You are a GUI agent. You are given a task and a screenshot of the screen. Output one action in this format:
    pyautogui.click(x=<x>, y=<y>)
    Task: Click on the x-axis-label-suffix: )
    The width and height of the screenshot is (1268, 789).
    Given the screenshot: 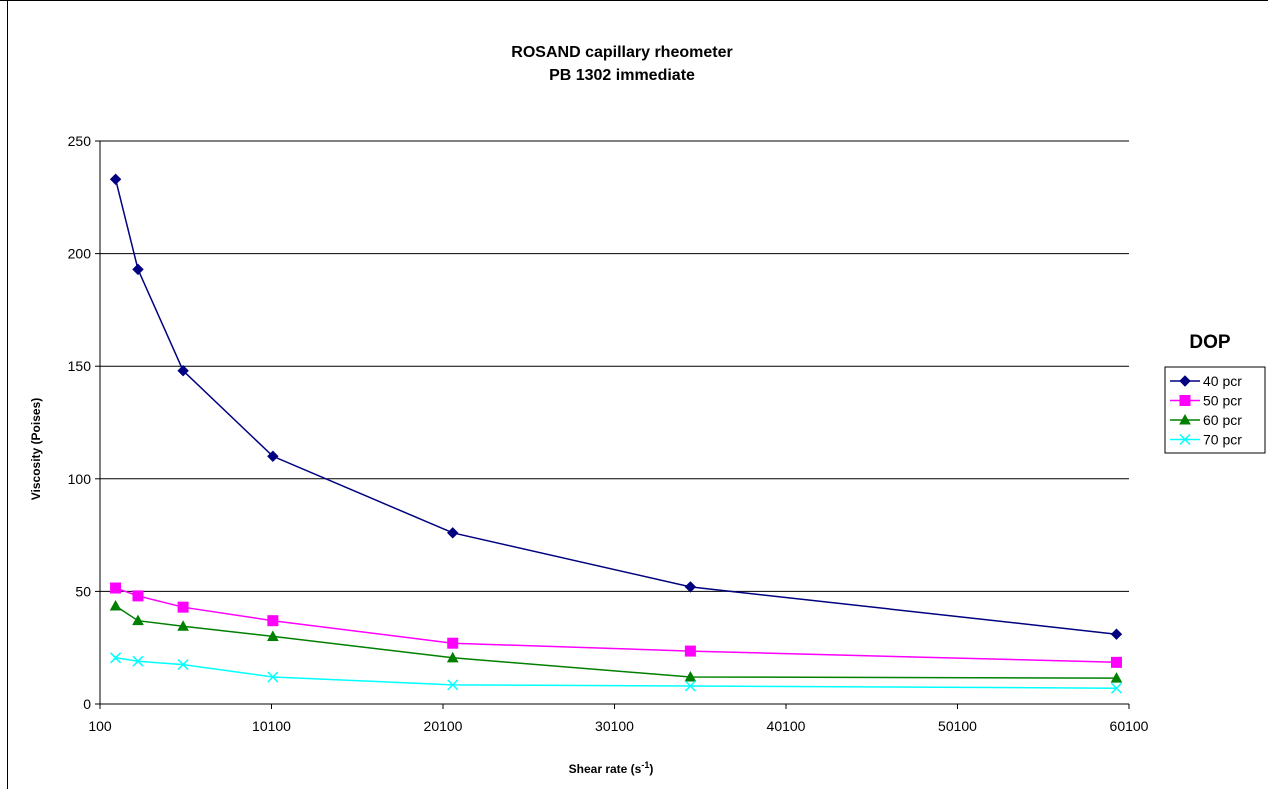 What is the action you would take?
    pyautogui.click(x=651, y=769)
    